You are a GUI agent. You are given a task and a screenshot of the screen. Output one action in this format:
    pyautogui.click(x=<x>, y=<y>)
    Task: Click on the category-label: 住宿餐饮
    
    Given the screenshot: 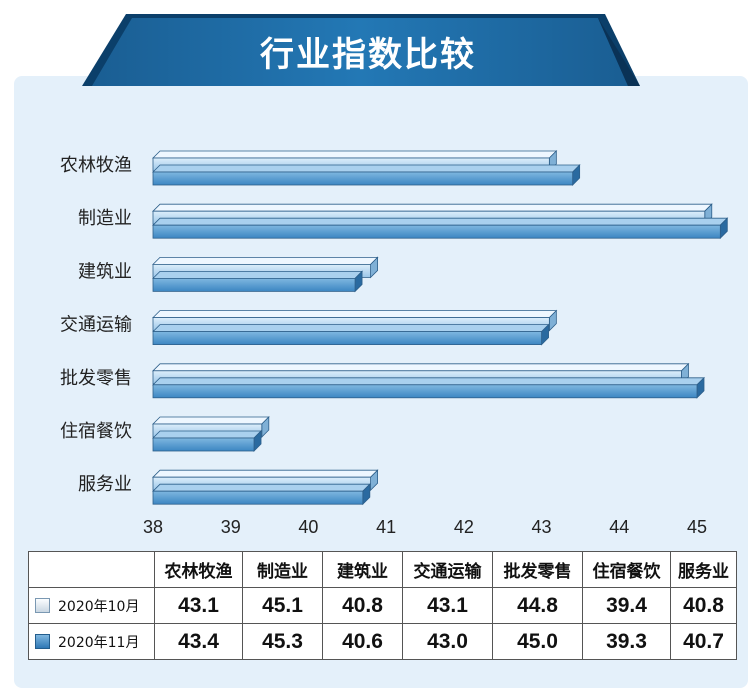 What is the action you would take?
    pyautogui.click(x=96, y=431)
    